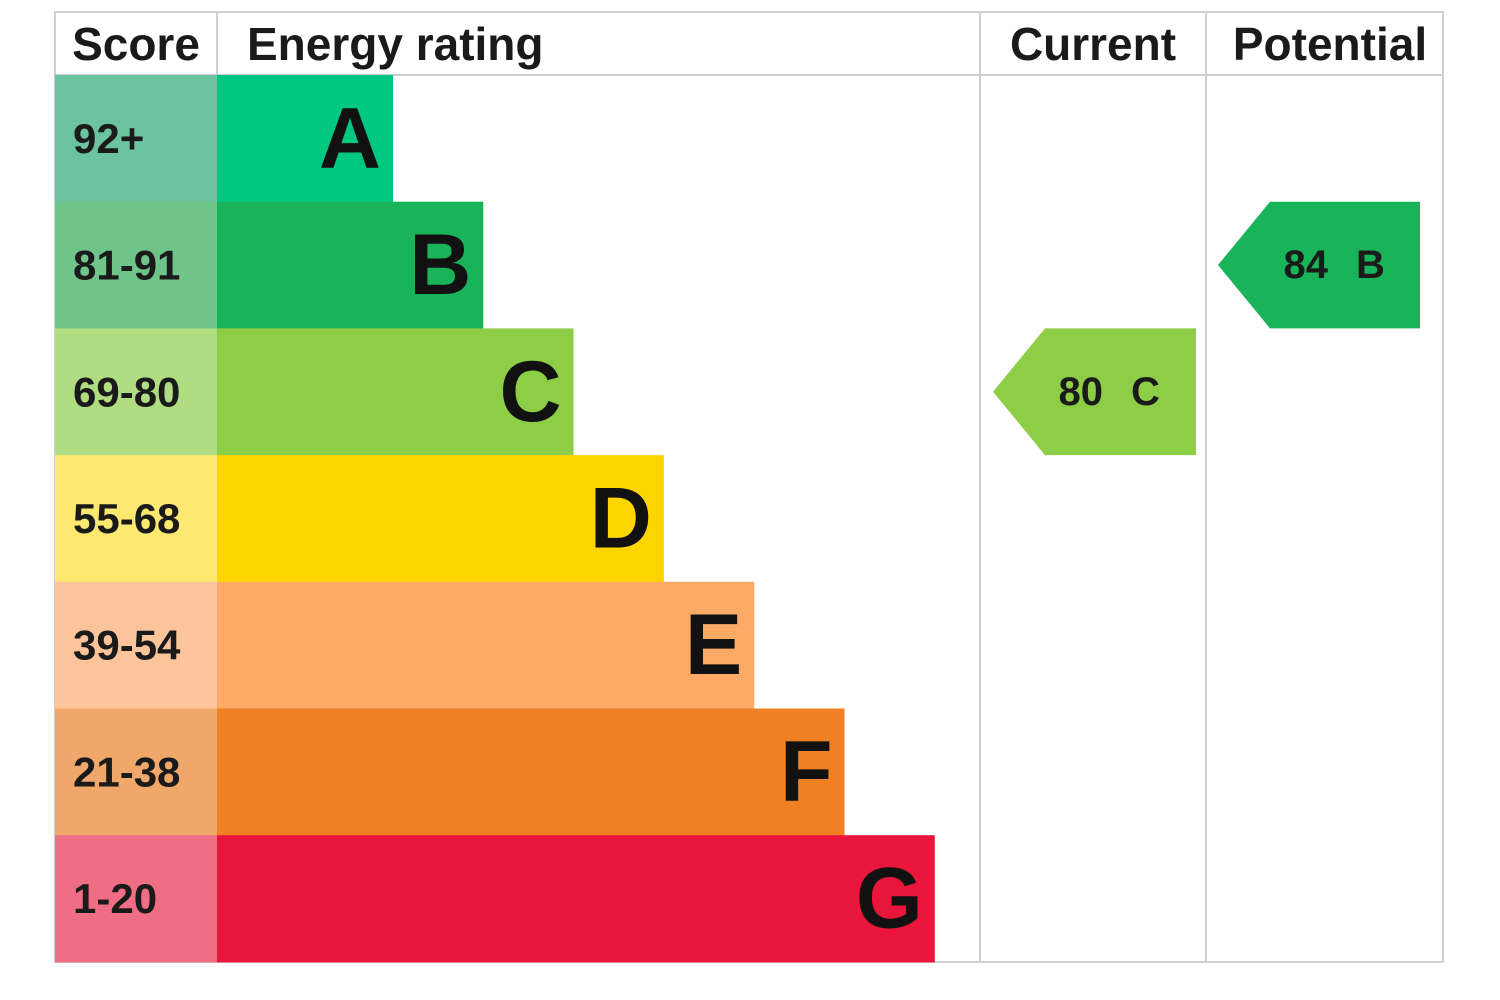 This screenshot has height=1000, width=1500. Describe the element at coordinates (350, 138) in the screenshot. I see `rating-letter: A` at that location.